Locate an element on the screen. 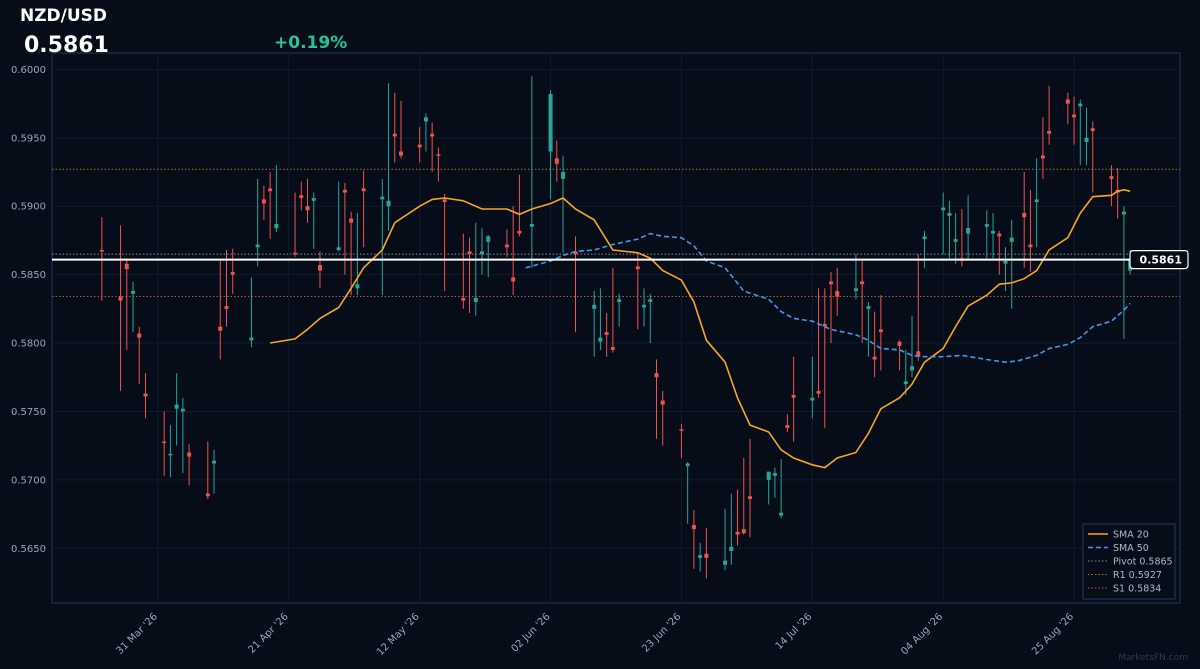 The image size is (1200, 669). legend-label: S1 0.5834 is located at coordinates (1137, 589).